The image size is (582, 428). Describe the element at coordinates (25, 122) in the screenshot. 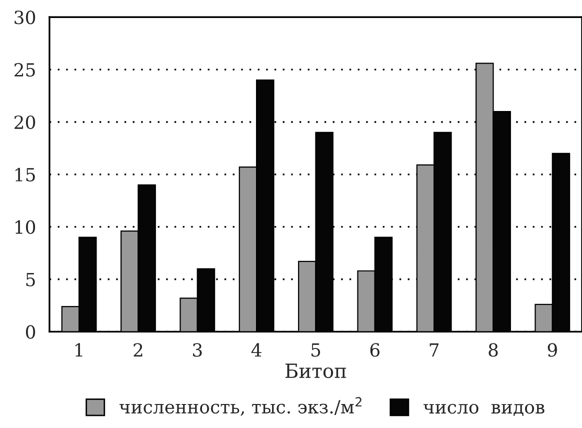

I see `y-tick-label: 20` at that location.